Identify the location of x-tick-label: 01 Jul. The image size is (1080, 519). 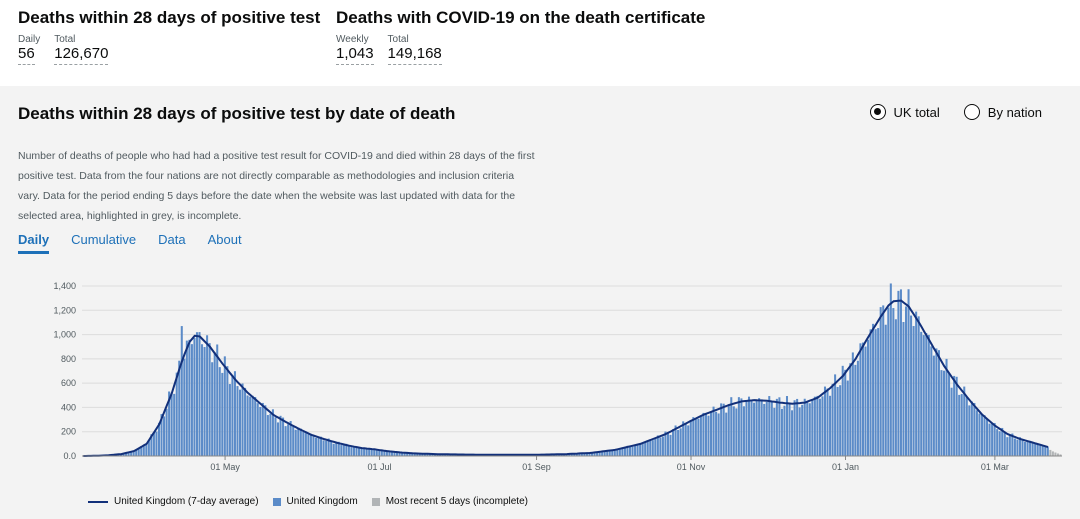
(380, 467).